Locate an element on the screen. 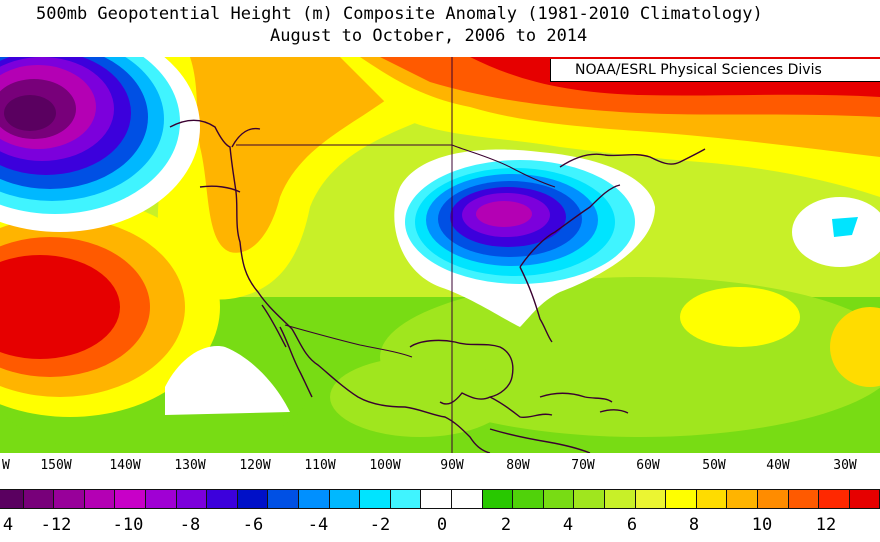  gulf-of-california is located at coordinates (274, 326).